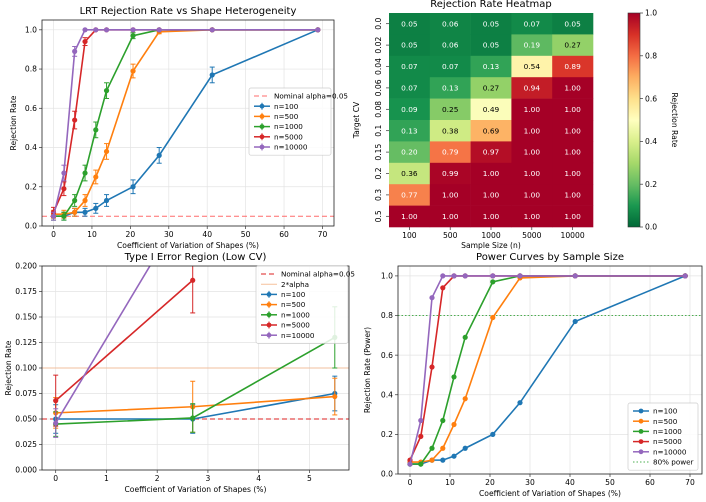 The image size is (706, 502). I want to click on x-tick-label: 0, so click(53, 234).